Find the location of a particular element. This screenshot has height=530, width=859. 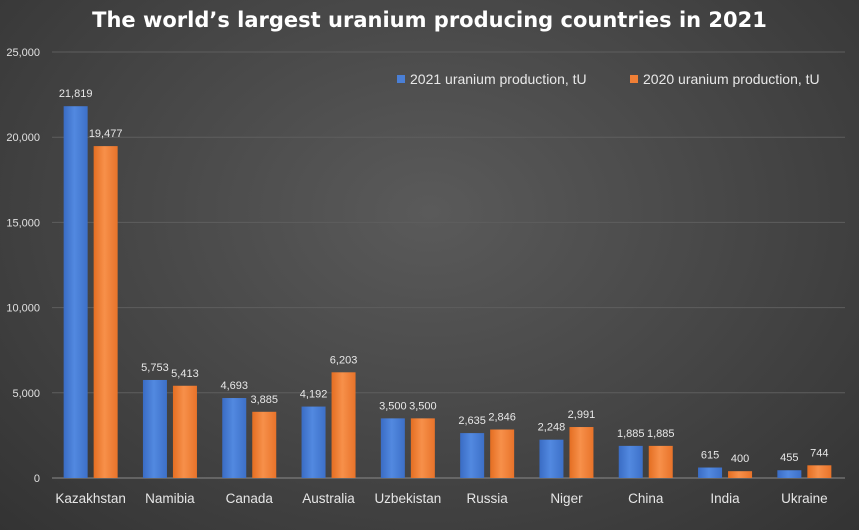

legend-label-2020: 2020 uranium production, tU is located at coordinates (731, 79).